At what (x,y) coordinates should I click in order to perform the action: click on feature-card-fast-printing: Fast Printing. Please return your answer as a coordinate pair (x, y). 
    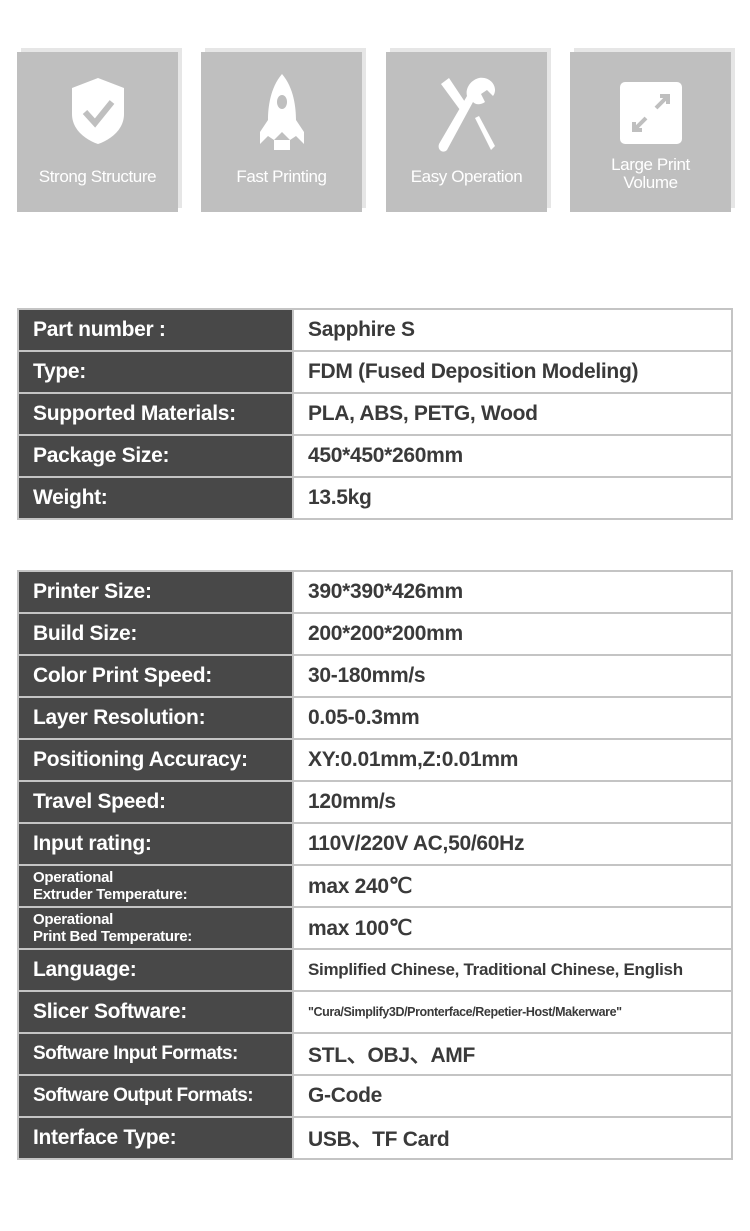
    Looking at the image, I should click on (281, 132).